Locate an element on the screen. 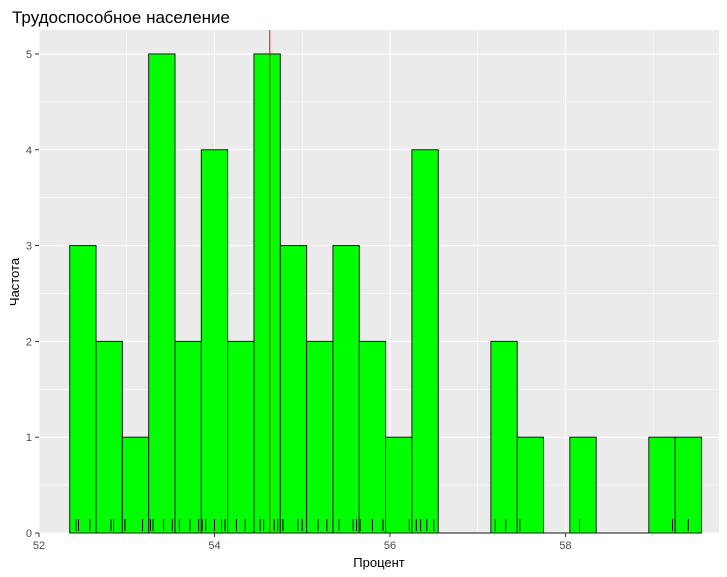  y-axis-ticks: 0 1 2 3 4 5 is located at coordinates (32, 294).